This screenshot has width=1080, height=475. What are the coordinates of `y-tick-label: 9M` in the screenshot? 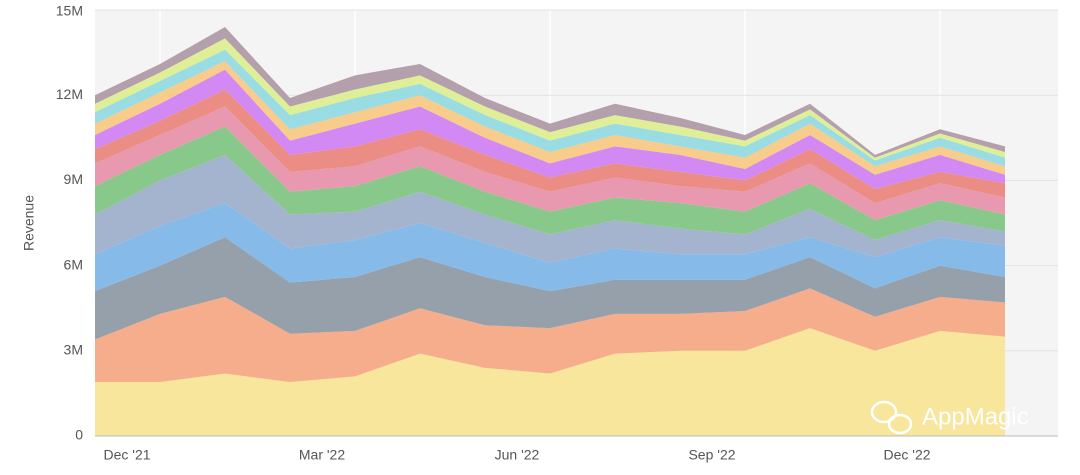 It's located at (73, 179).